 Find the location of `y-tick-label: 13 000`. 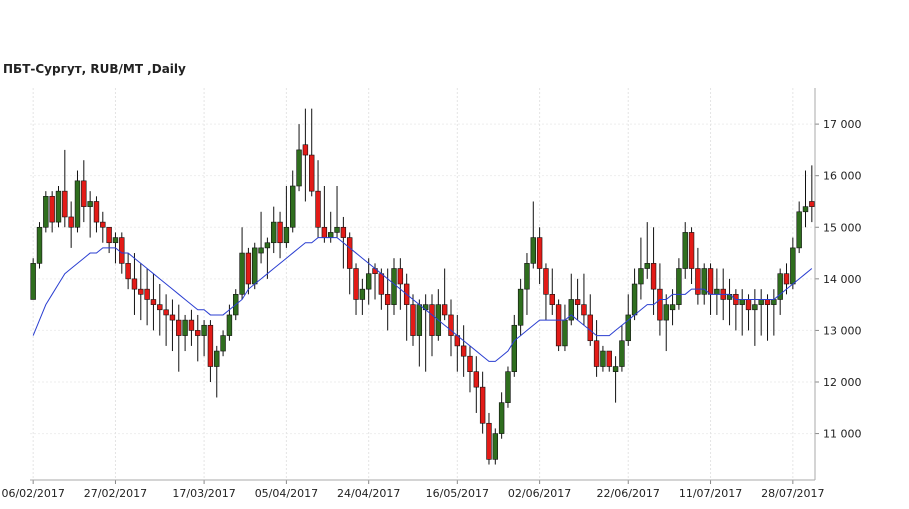

y-tick-label: 13 000 is located at coordinates (842, 330).